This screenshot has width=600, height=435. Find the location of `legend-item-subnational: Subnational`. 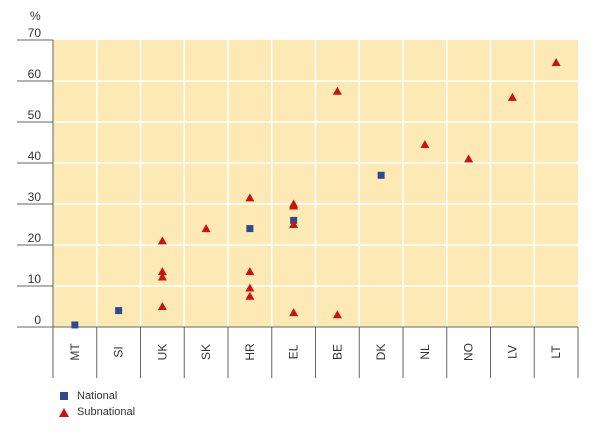

legend-item-subnational: Subnational is located at coordinates (96, 412).